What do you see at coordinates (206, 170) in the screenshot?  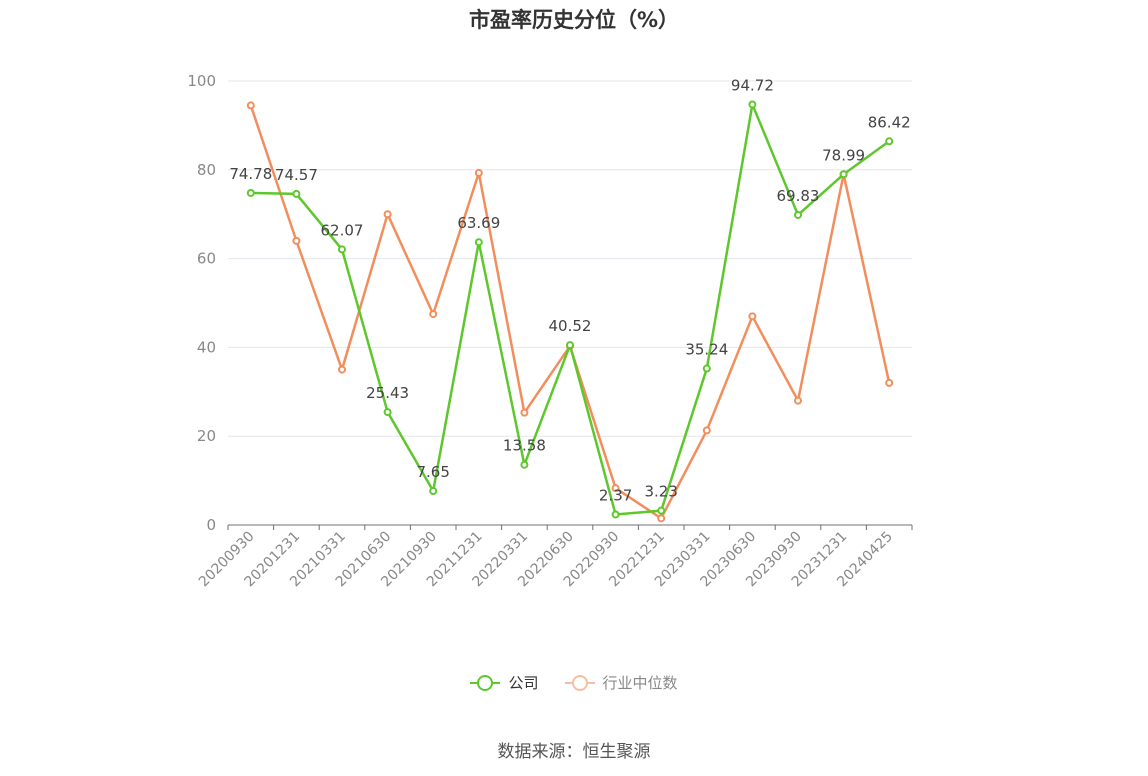 I see `y-tick-label: 80` at bounding box center [206, 170].